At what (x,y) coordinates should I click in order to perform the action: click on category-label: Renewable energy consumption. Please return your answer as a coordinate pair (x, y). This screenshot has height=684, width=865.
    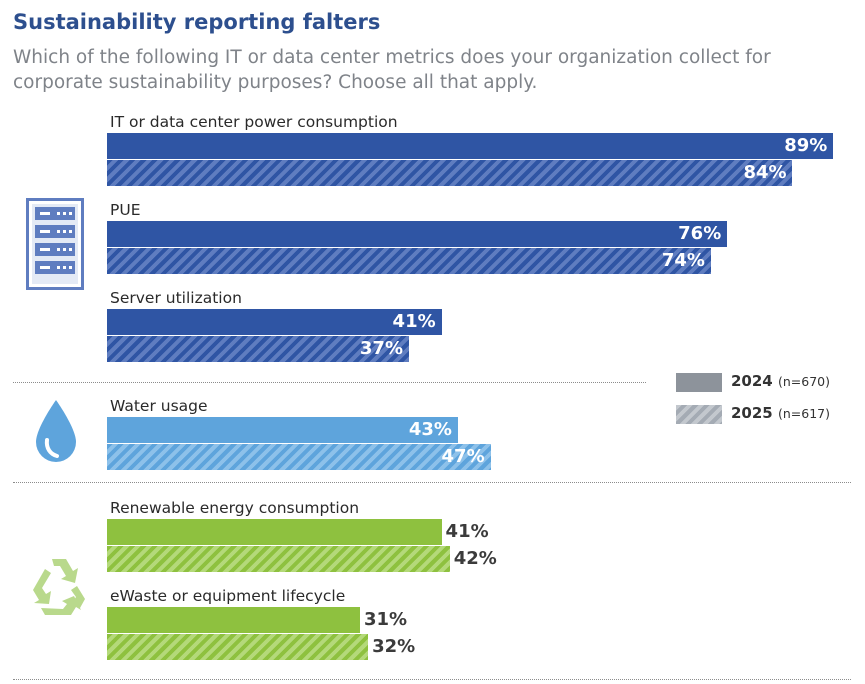
    Looking at the image, I should click on (235, 508).